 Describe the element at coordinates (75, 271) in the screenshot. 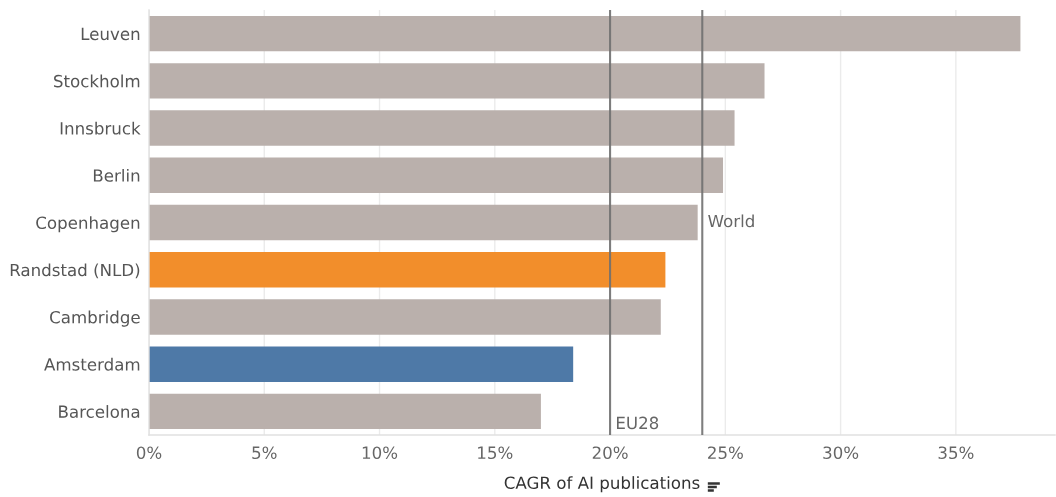

I see `y-tick-label: Randstad (NLD)` at that location.